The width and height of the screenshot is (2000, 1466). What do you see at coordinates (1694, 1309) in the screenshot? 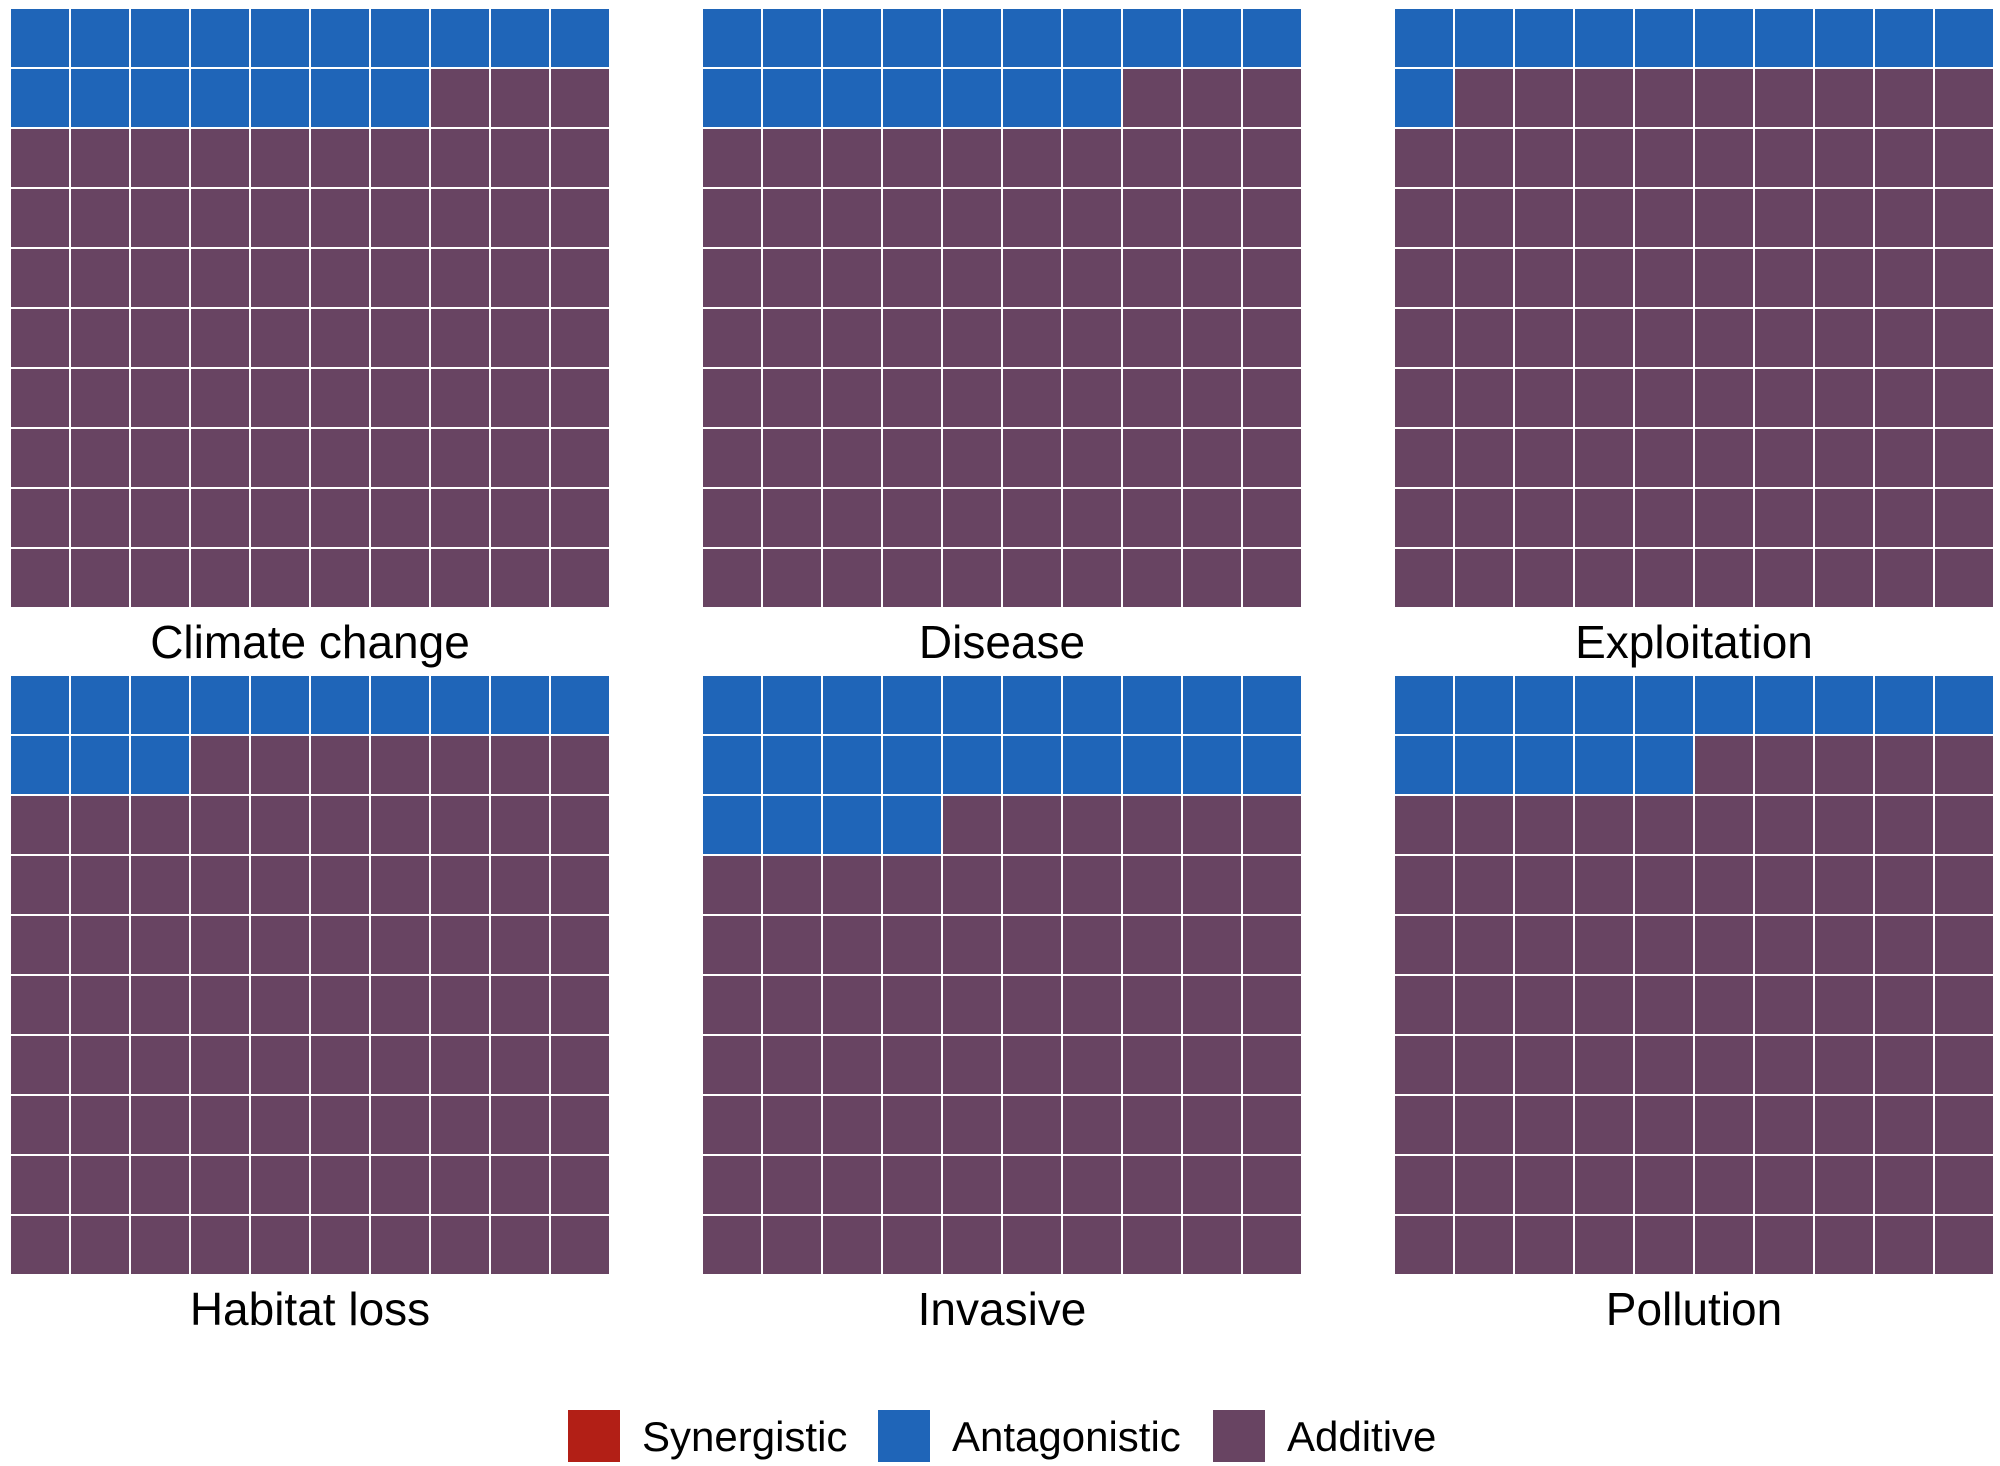
I see `panel-title: Pollution` at bounding box center [1694, 1309].